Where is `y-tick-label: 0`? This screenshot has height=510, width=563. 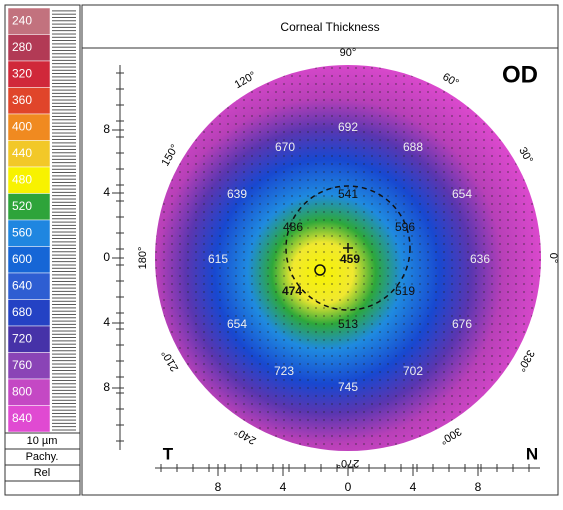
y-tick-label: 0 is located at coordinates (106, 257).